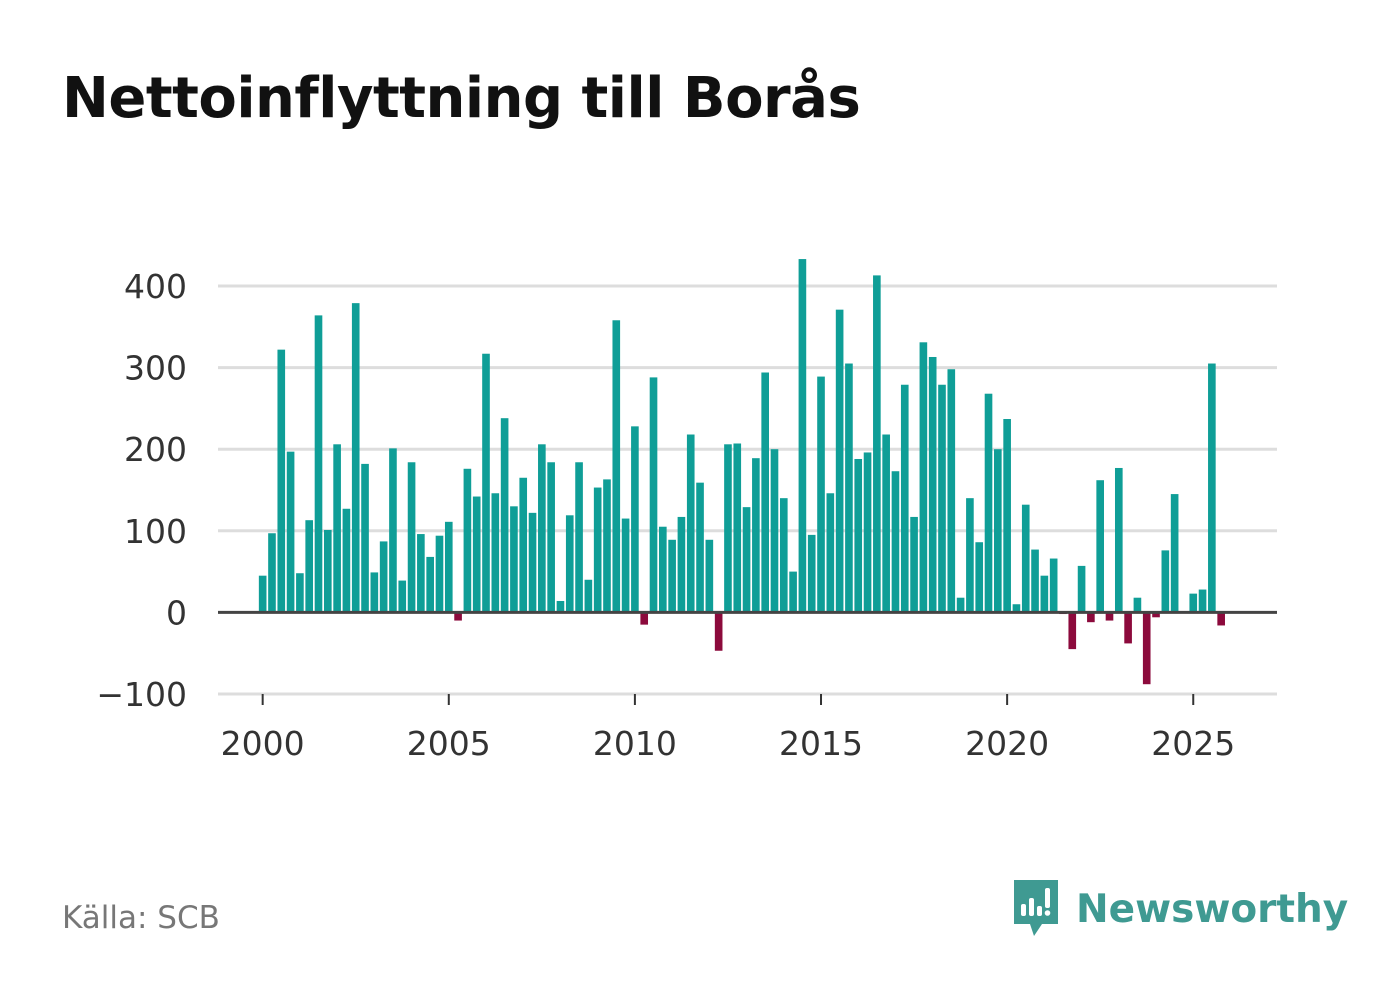  Describe the element at coordinates (141, 918) in the screenshot. I see `source-label: Källa: SCB` at that location.